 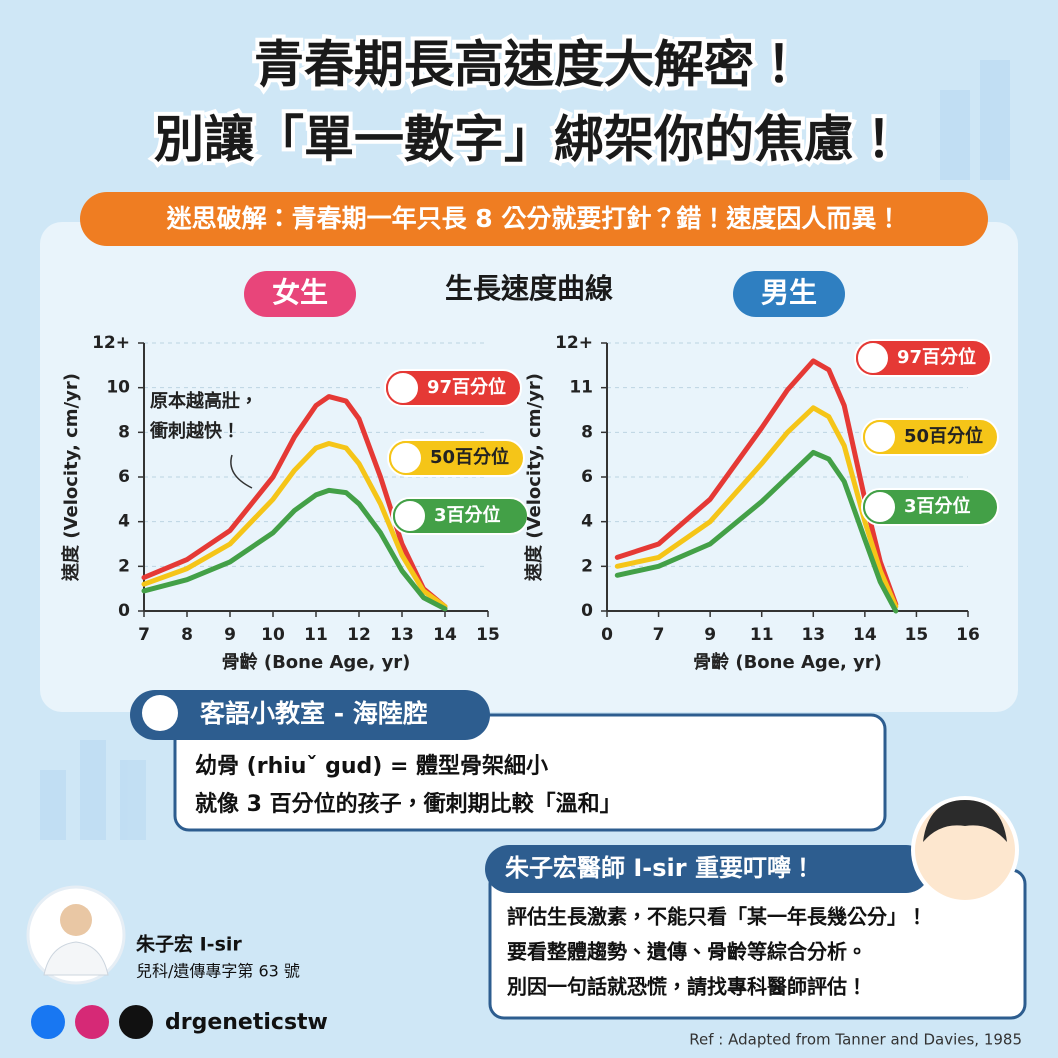 I want to click on note-line: 要看整體趨勢、遺傳、骨齡等綜合分析。, so click(x=687, y=952).